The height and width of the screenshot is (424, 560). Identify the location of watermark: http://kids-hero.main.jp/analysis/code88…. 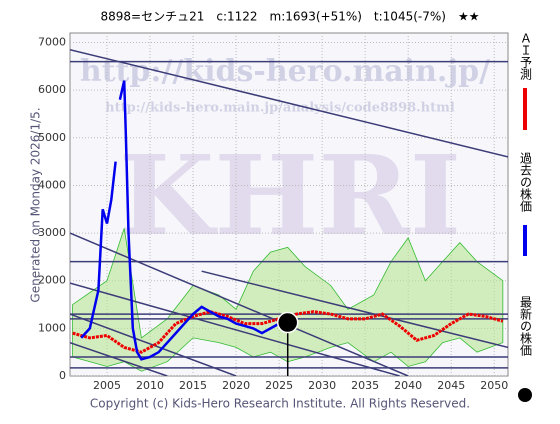
(280, 108).